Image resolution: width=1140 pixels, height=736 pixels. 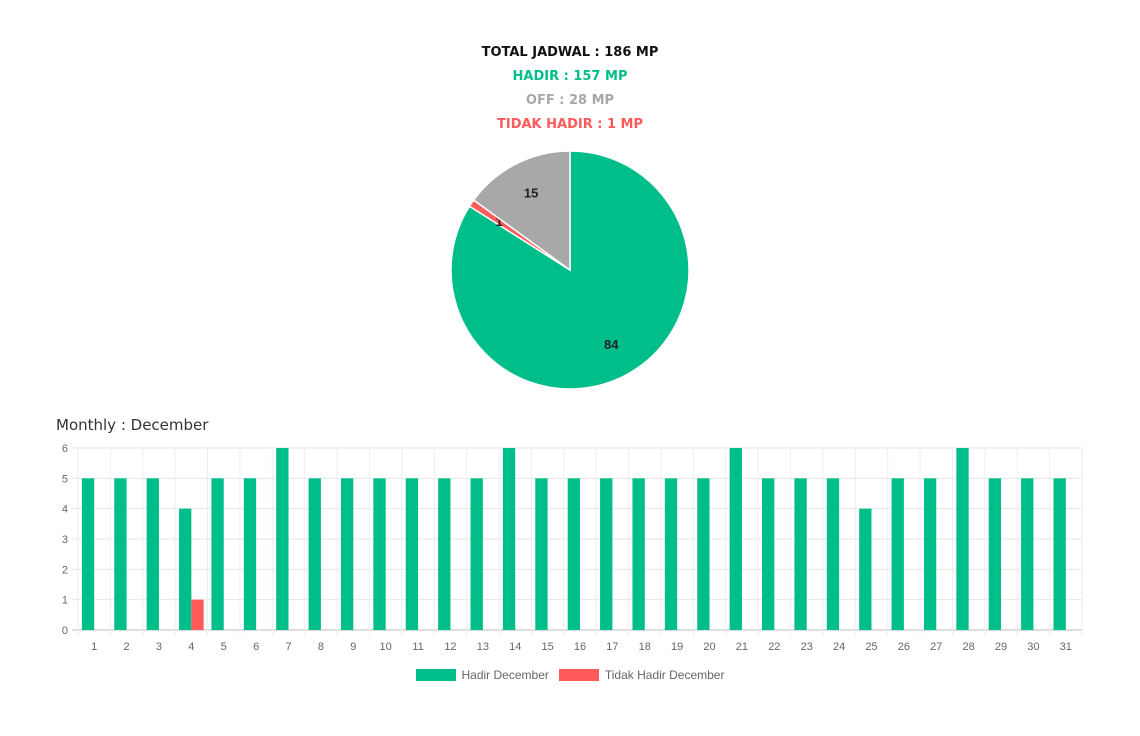 What do you see at coordinates (936, 647) in the screenshot?
I see `x-tick-label: 27` at bounding box center [936, 647].